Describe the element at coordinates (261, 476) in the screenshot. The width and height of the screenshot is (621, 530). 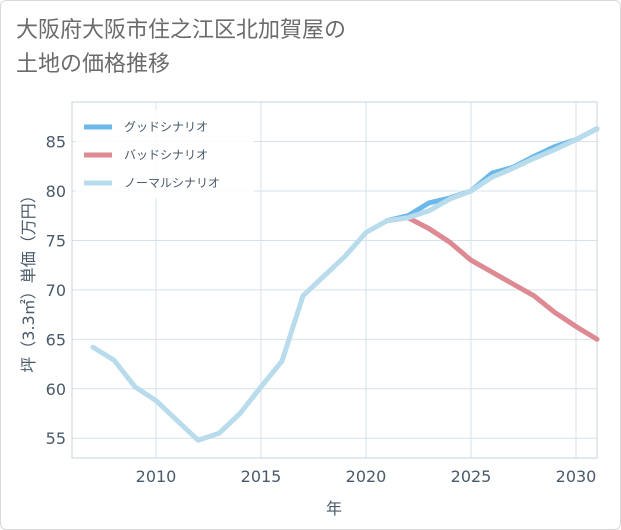
I see `x-tick-label: 2015` at that location.